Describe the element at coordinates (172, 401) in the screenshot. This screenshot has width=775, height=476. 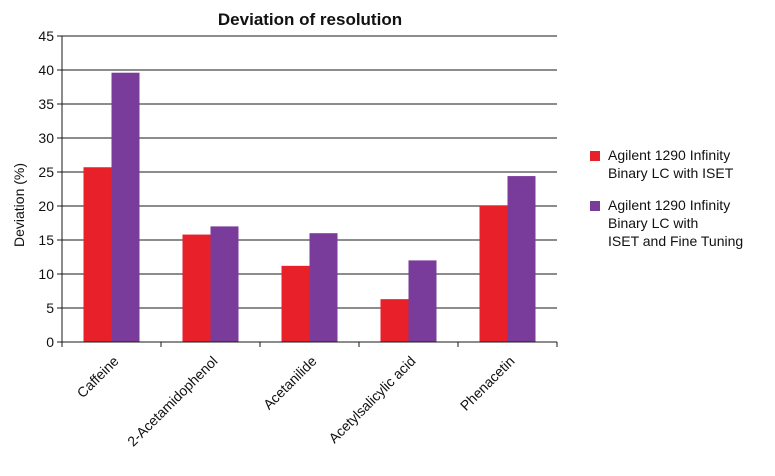
I see `x-tick-label: 2-Acetamidophenol` at that location.